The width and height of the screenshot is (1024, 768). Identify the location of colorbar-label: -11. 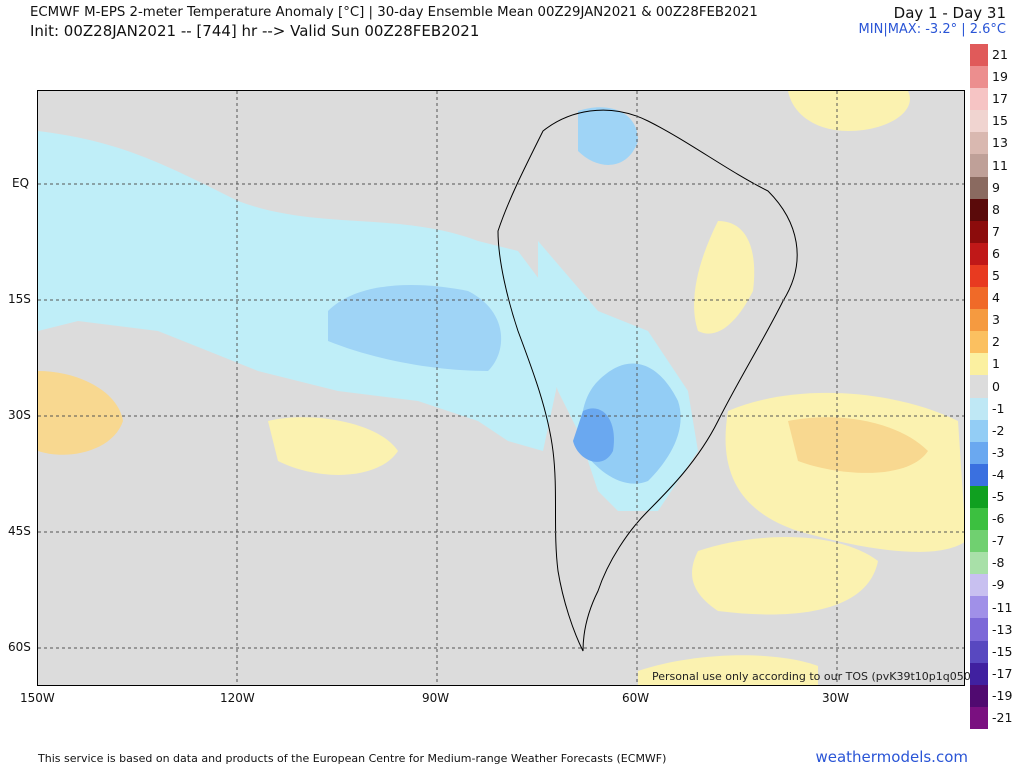
(1002, 607).